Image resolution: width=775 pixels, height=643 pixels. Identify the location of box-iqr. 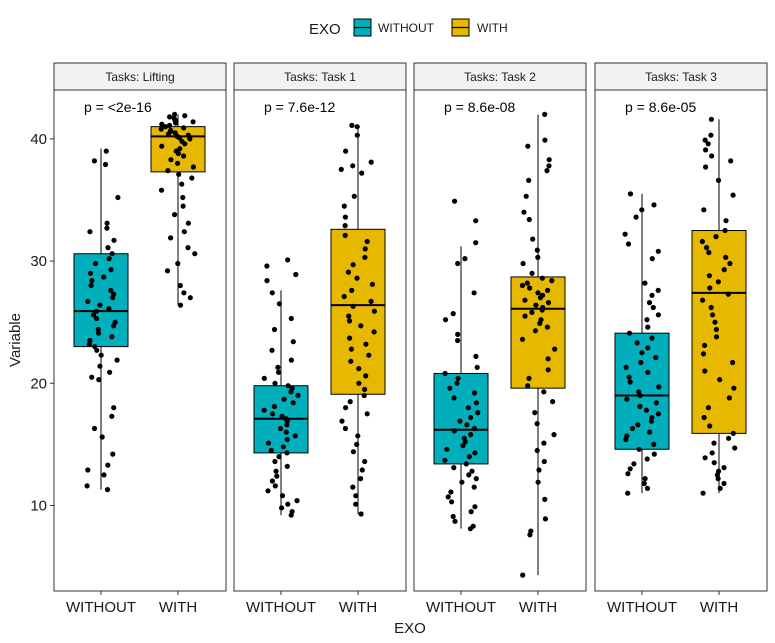
(719, 332).